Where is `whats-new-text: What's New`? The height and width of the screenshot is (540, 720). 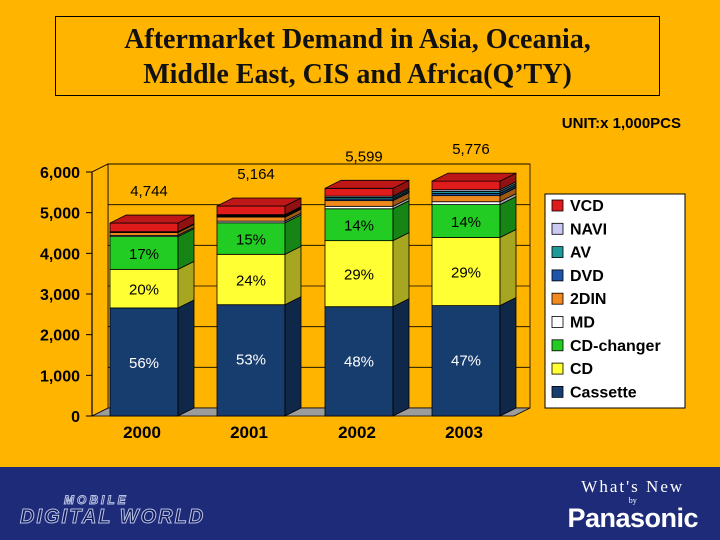
whats-new-text: What's New is located at coordinates (633, 486).